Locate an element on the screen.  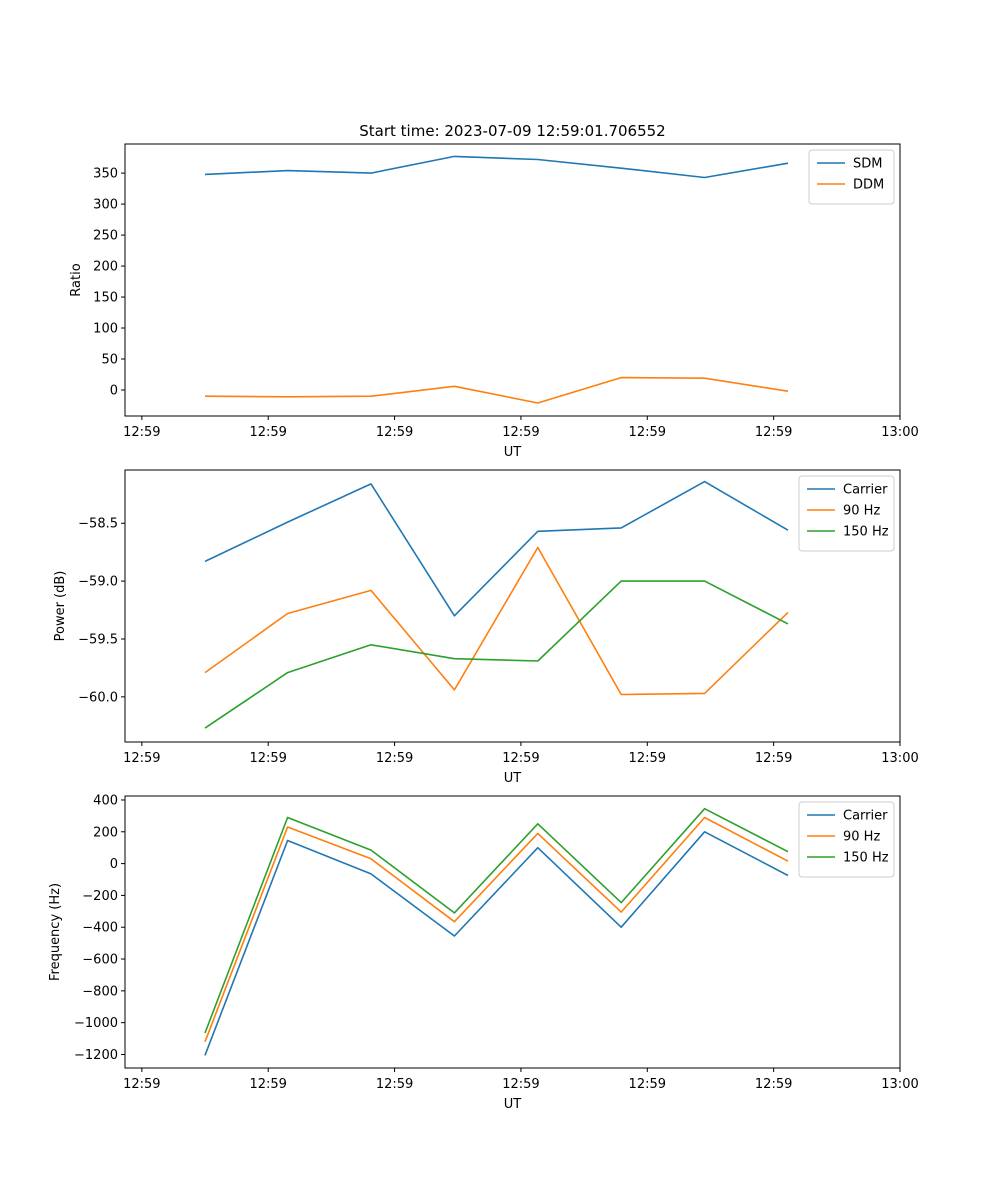
y-tick-label: −59.5 is located at coordinates (98, 639).